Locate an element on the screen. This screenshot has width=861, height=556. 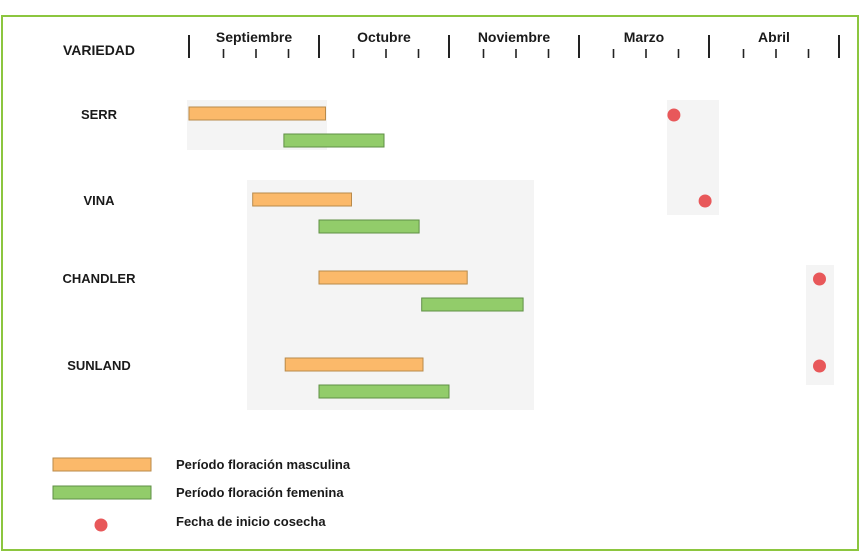
legend-male-label: Período floración masculina is located at coordinates (263, 464).